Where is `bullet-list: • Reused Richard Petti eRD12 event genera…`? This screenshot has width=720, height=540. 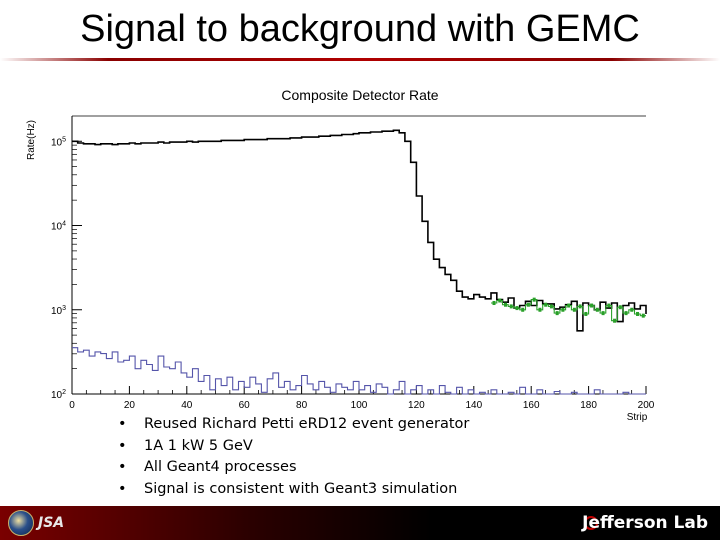 bullet-list: • Reused Richard Petti eRD12 event genera… is located at coordinates (293, 457).